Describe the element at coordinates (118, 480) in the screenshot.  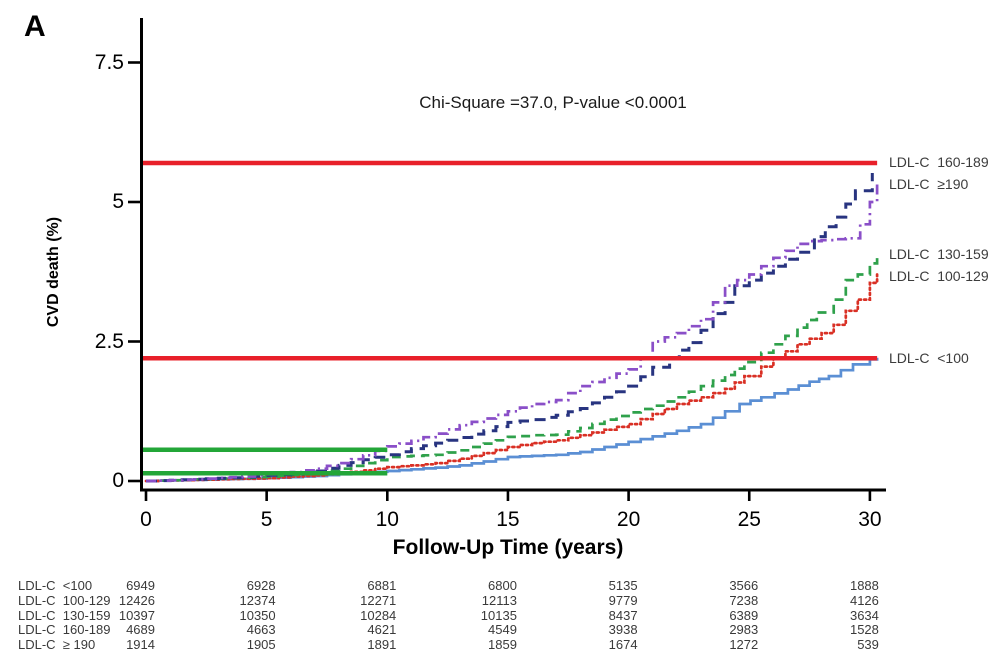
I see `y-tick-label-0: 0` at that location.